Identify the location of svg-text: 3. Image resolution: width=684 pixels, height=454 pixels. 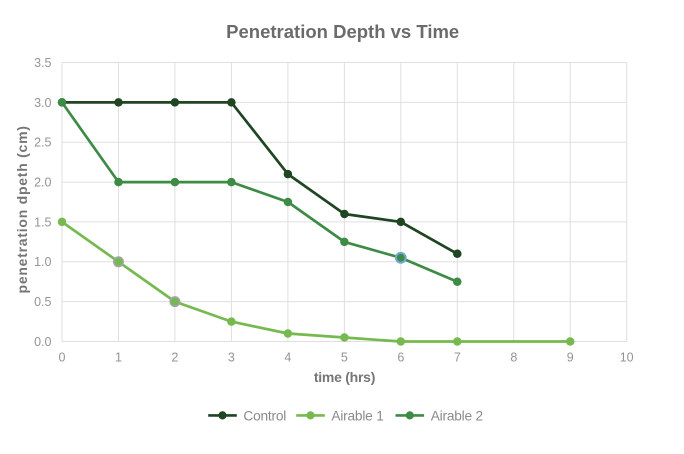
(231, 358).